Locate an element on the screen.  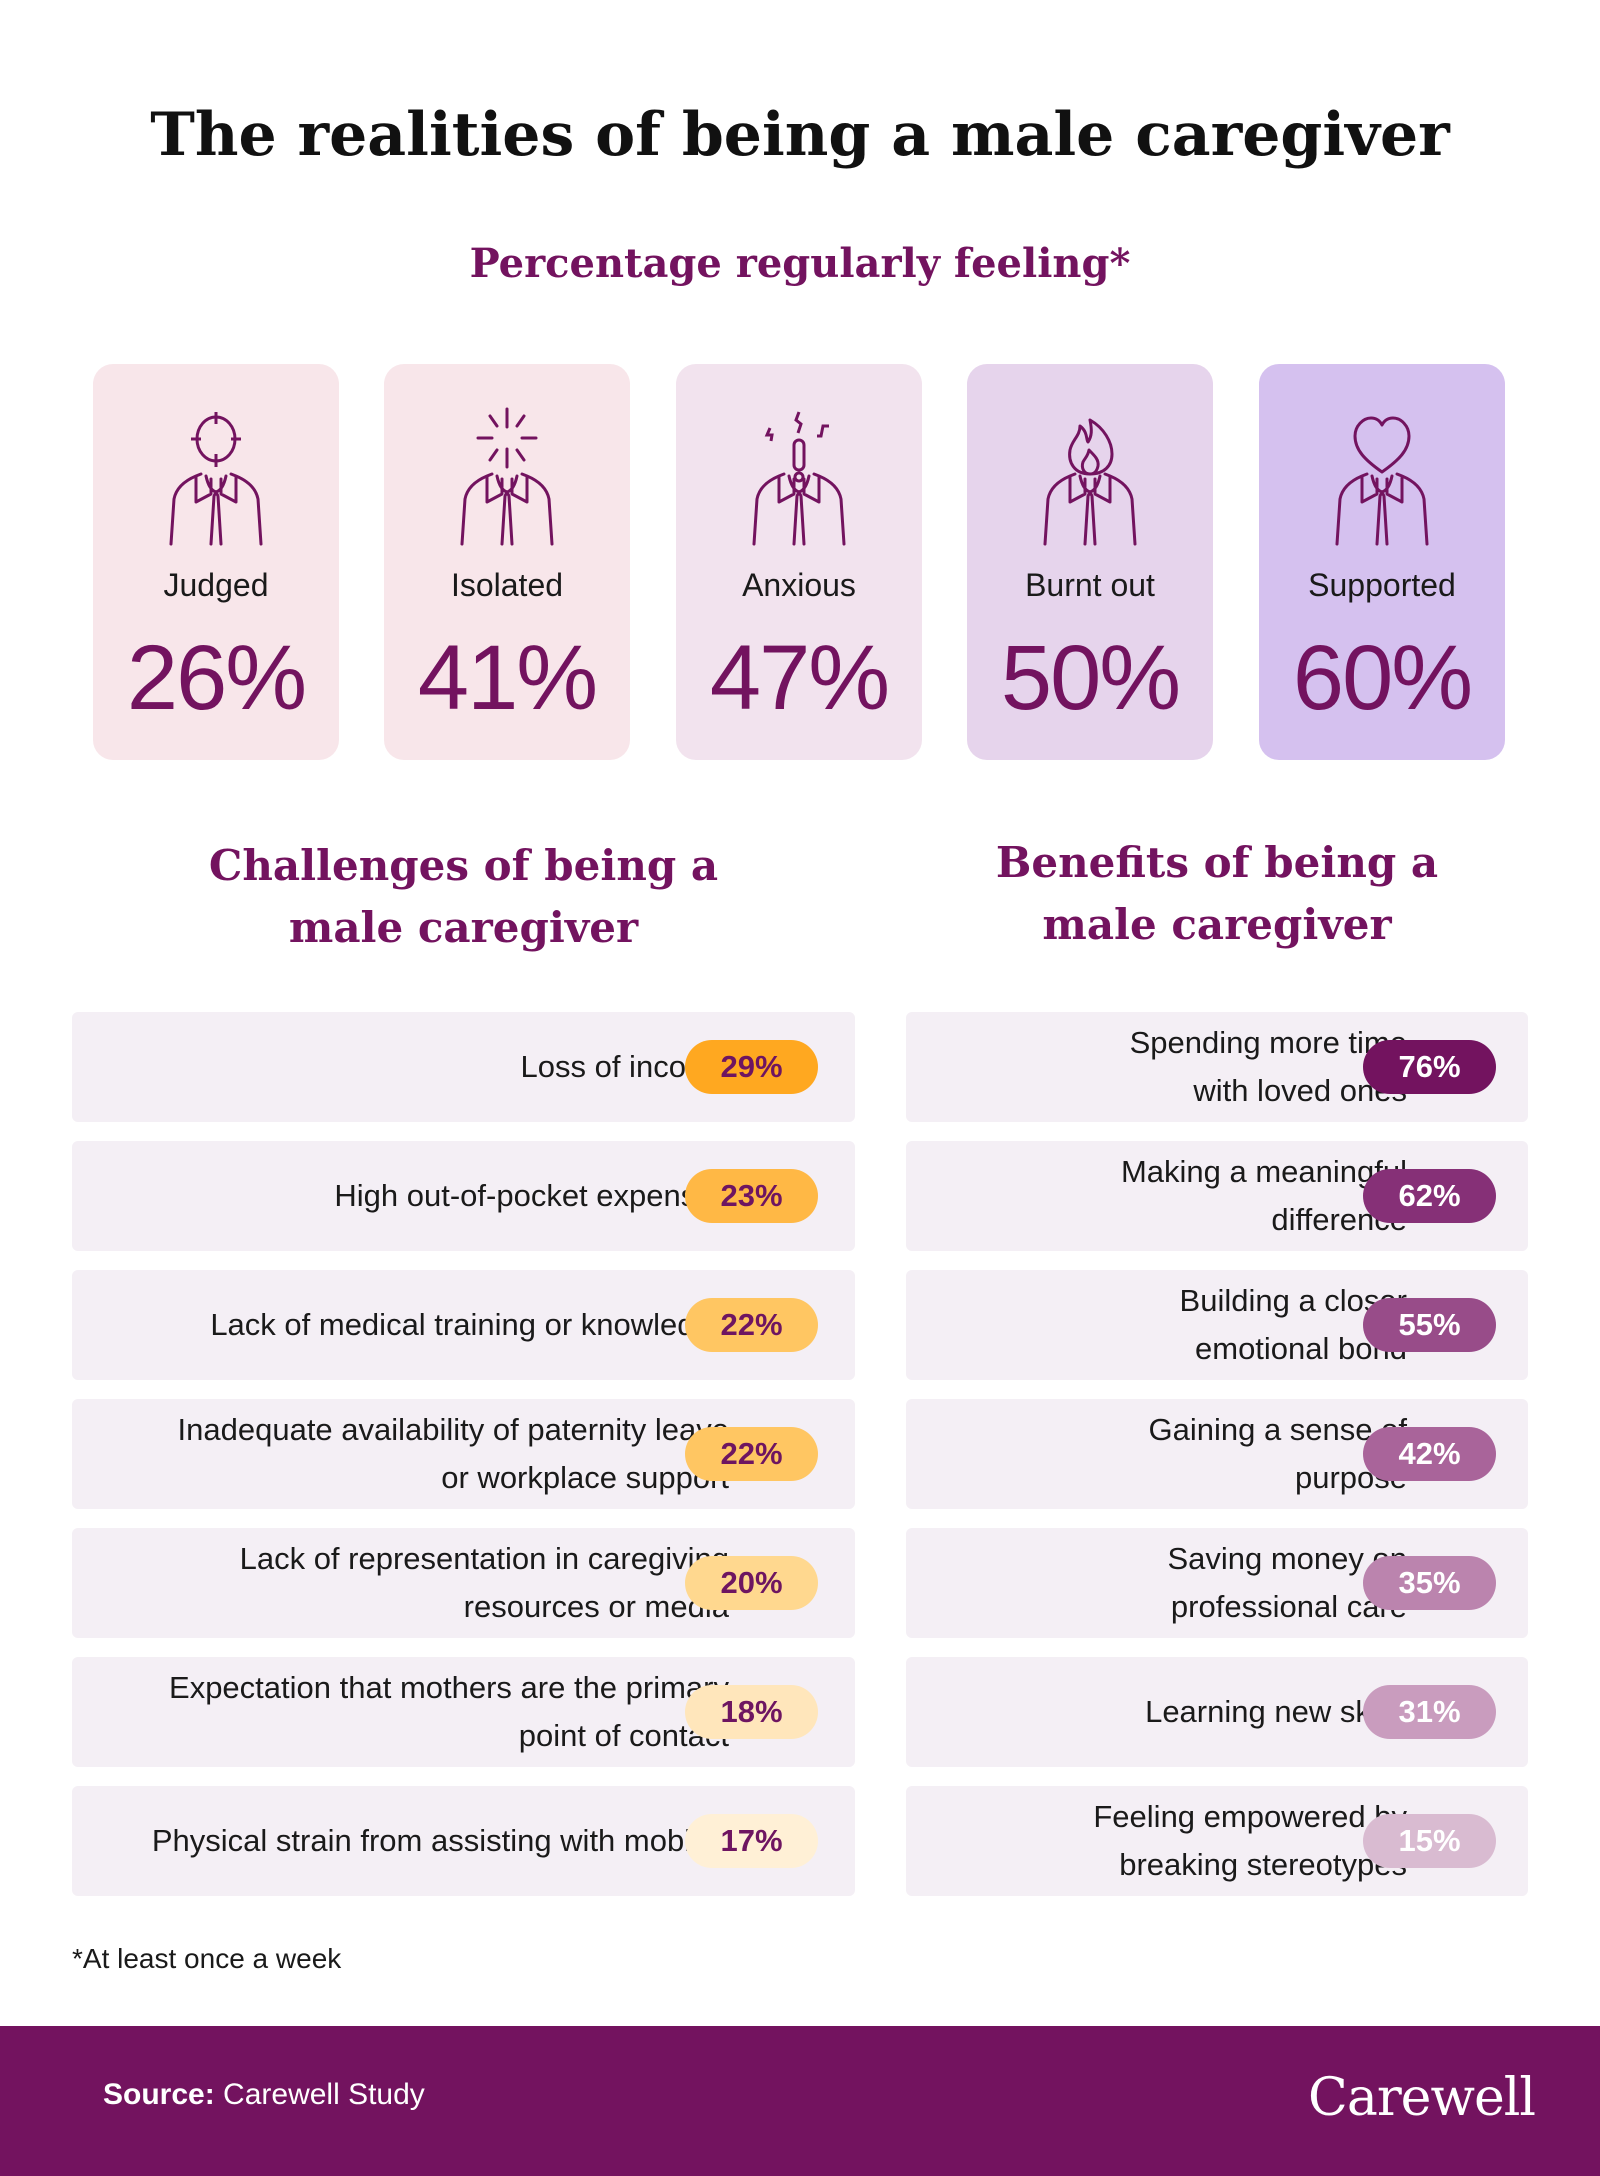
benefits-row: Building a closer emotional bond 55% is located at coordinates (1217, 1325).